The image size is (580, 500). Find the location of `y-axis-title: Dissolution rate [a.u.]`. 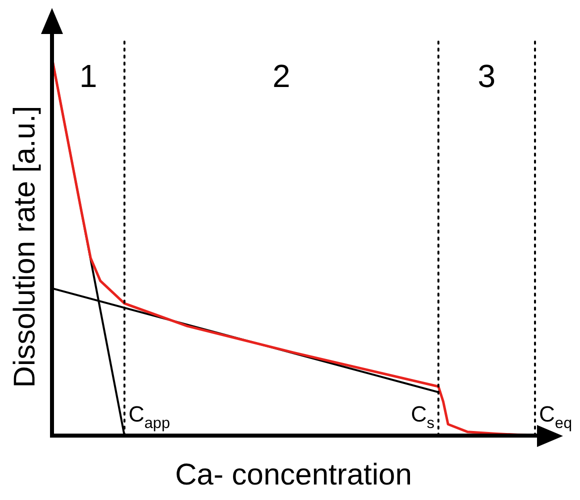

y-axis-title: Dissolution rate [a.u.] is located at coordinates (25, 247).